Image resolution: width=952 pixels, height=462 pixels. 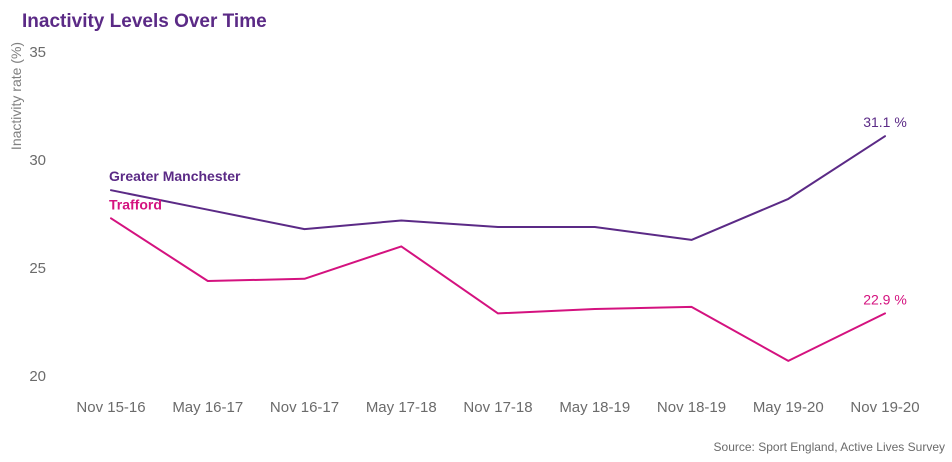 What do you see at coordinates (885, 210) in the screenshot?
I see `end-labels: 31.1 % 22.9 %` at bounding box center [885, 210].